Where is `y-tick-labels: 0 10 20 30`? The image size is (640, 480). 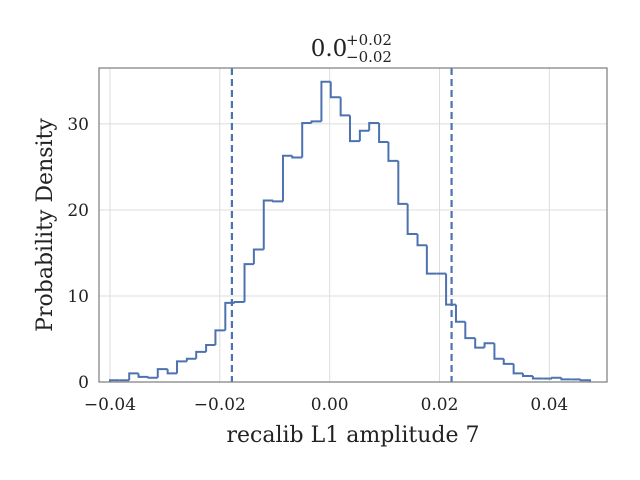 y-tick-labels: 0 10 20 30 is located at coordinates (78, 254).